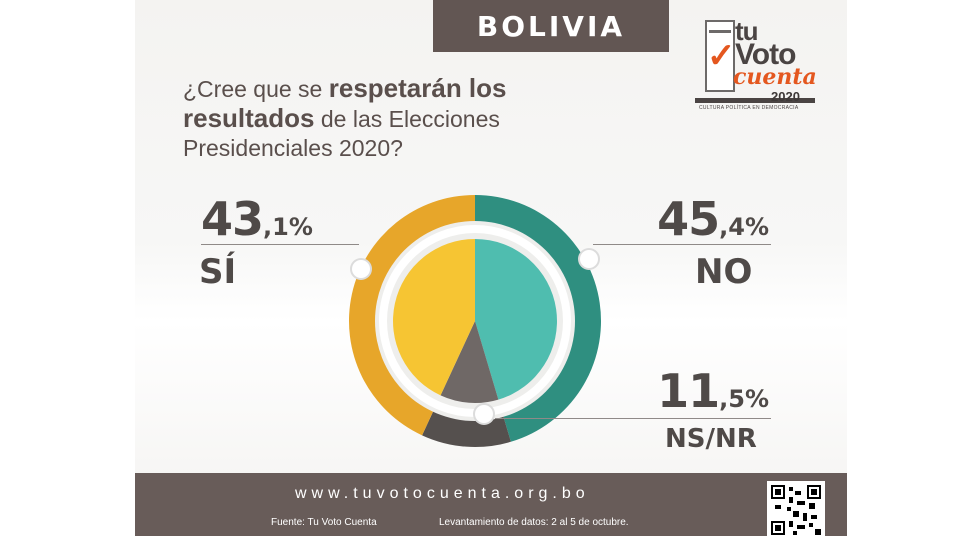 This screenshot has height=536, width=956. I want to click on logo-word-voto: Voto, so click(765, 54).